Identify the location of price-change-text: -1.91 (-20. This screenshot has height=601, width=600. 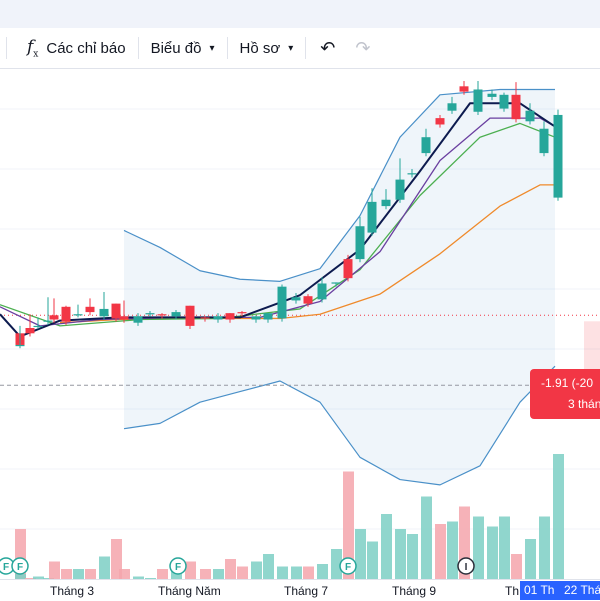
(567, 383).